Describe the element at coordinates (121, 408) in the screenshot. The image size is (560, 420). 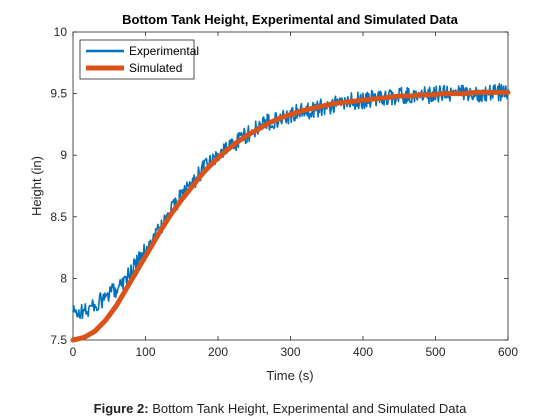
I see `figure-caption-label: Figure 2:` at that location.